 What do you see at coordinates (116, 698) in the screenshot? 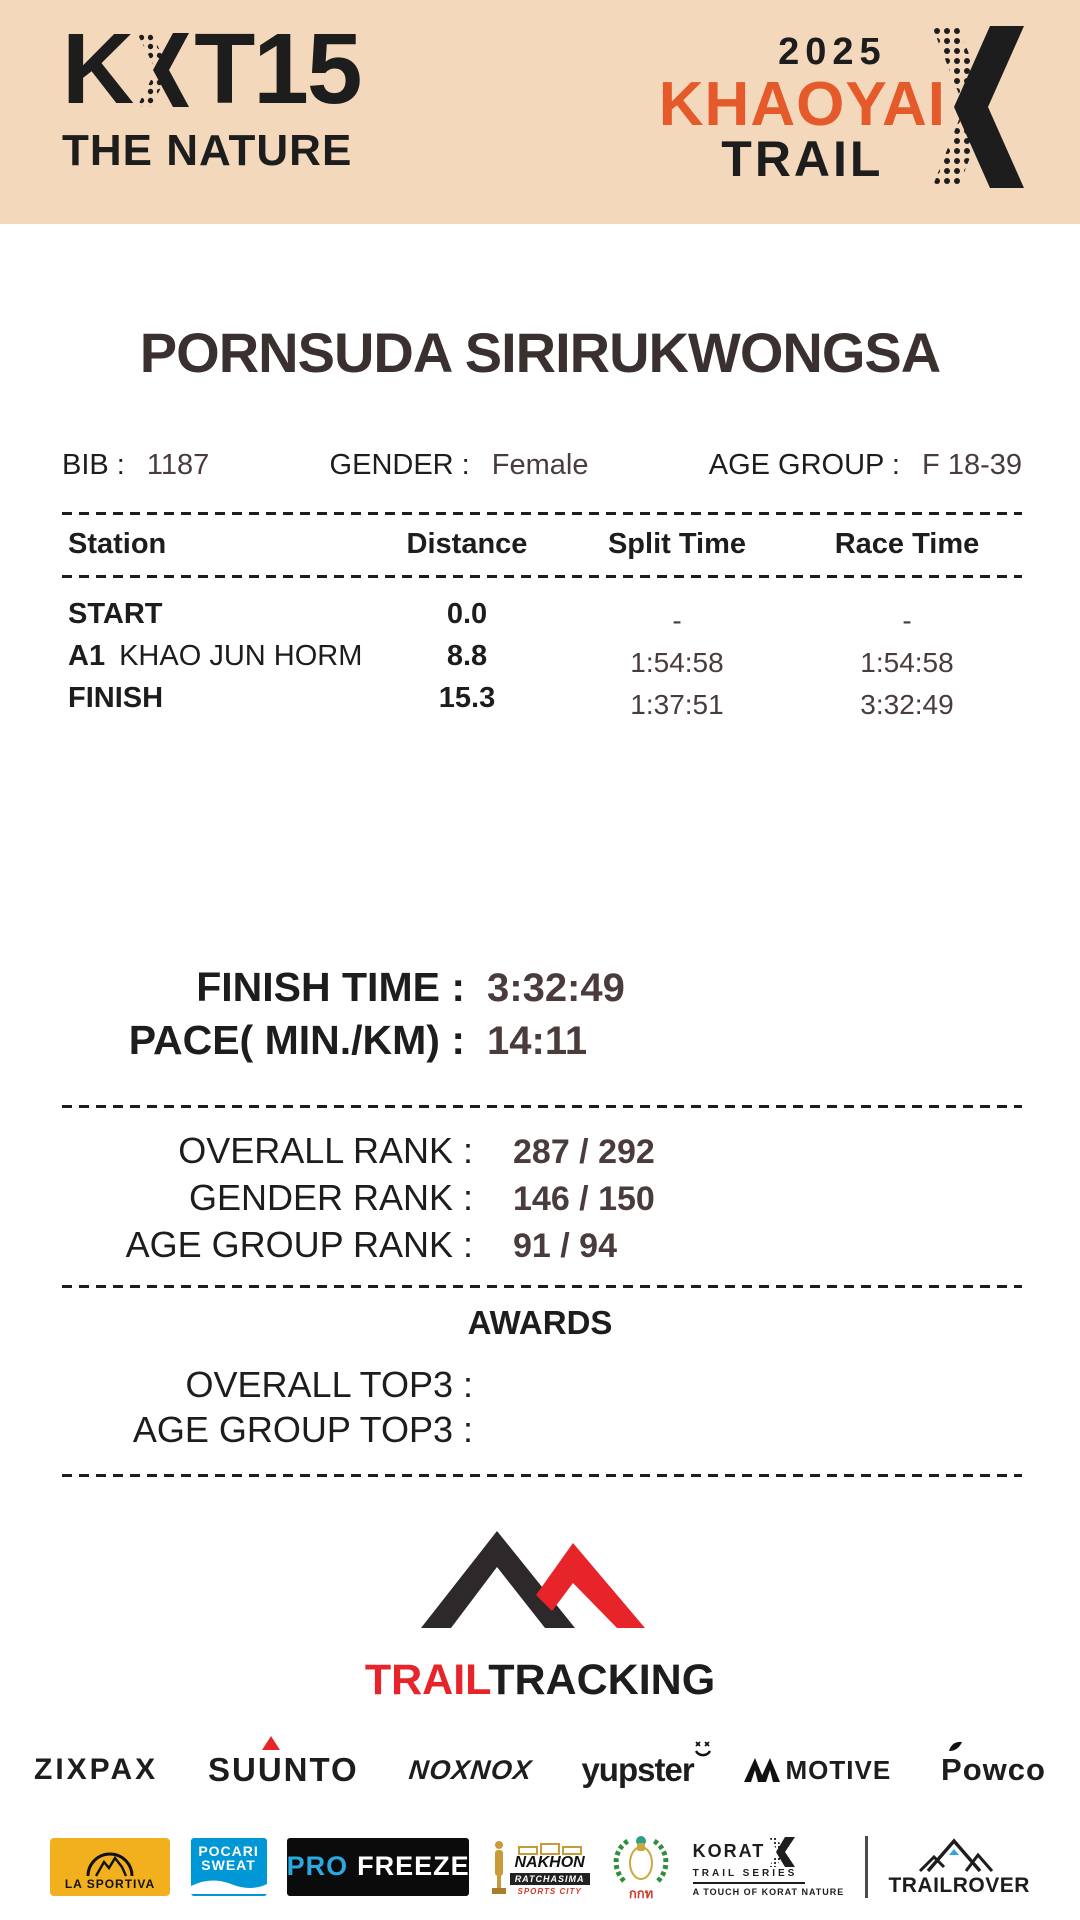
I see `station-name: FINISH` at bounding box center [116, 698].